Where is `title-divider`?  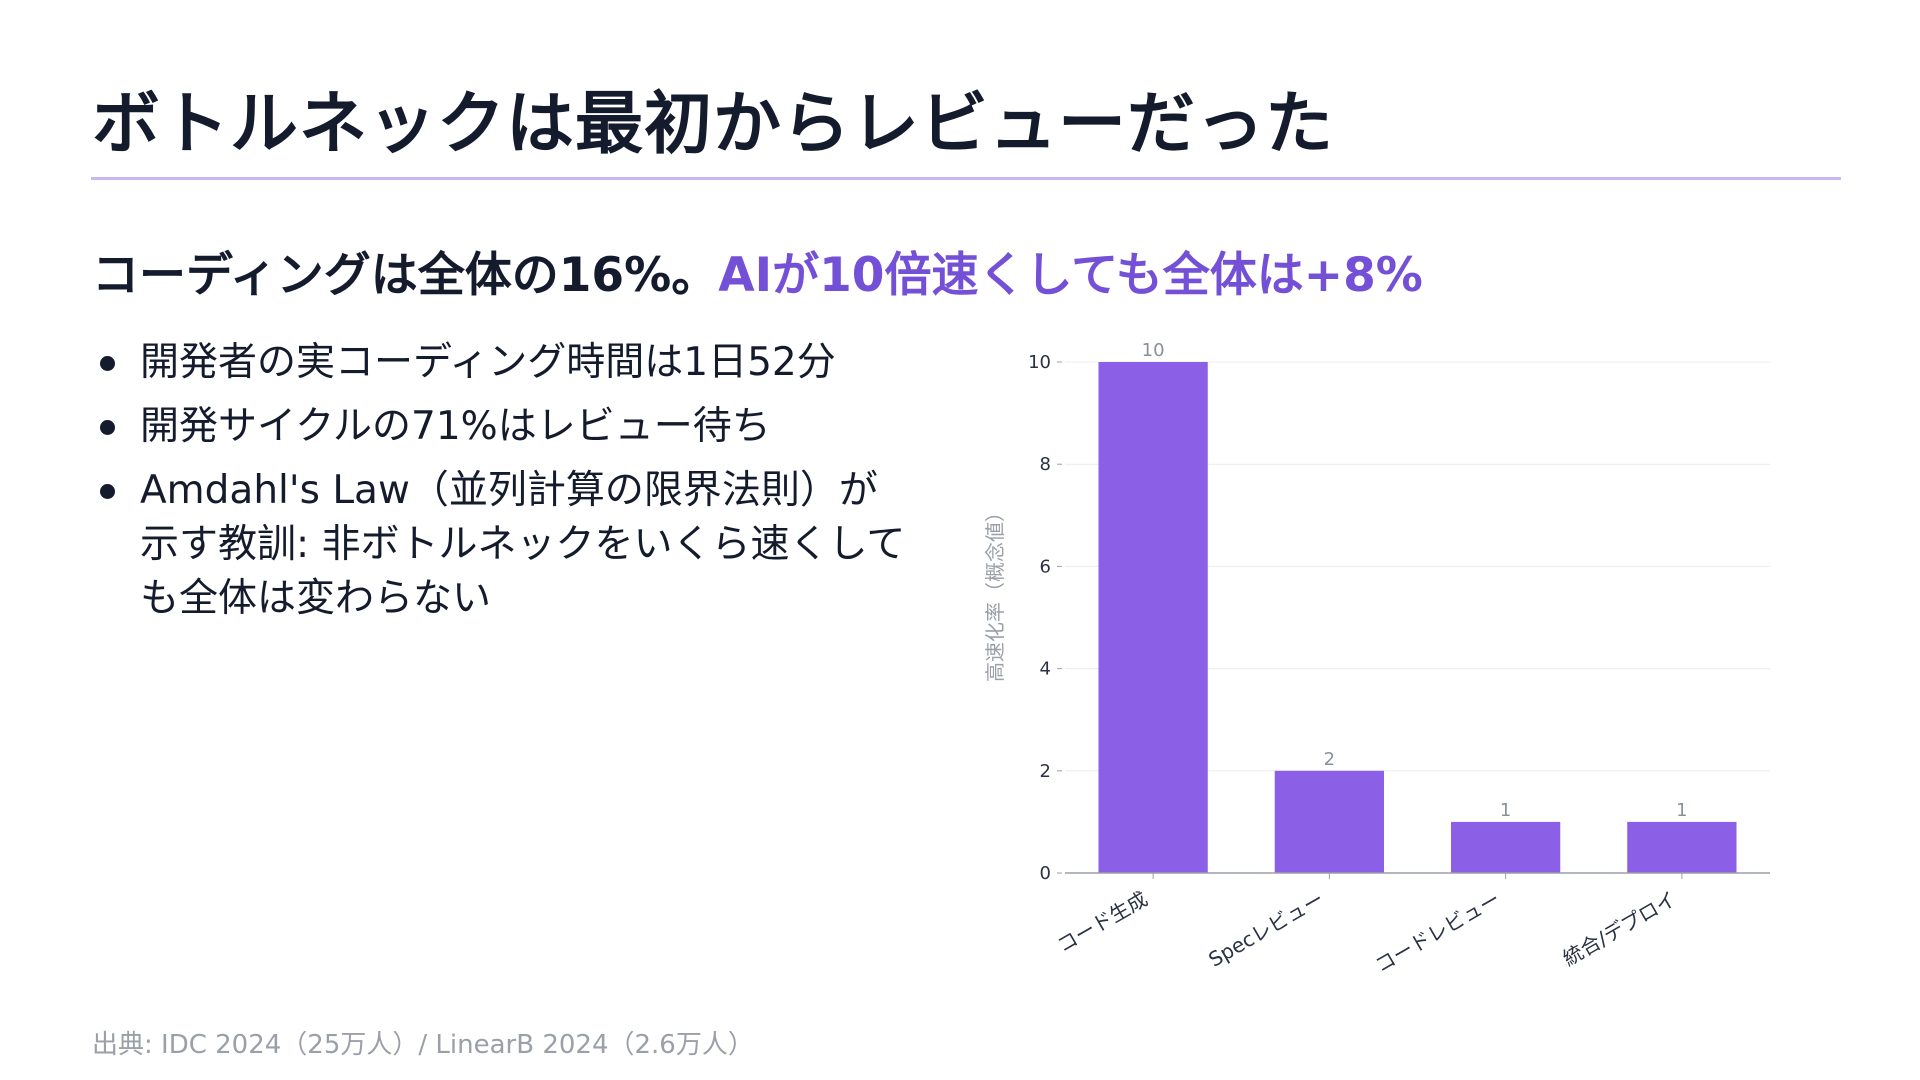
title-divider is located at coordinates (966, 178).